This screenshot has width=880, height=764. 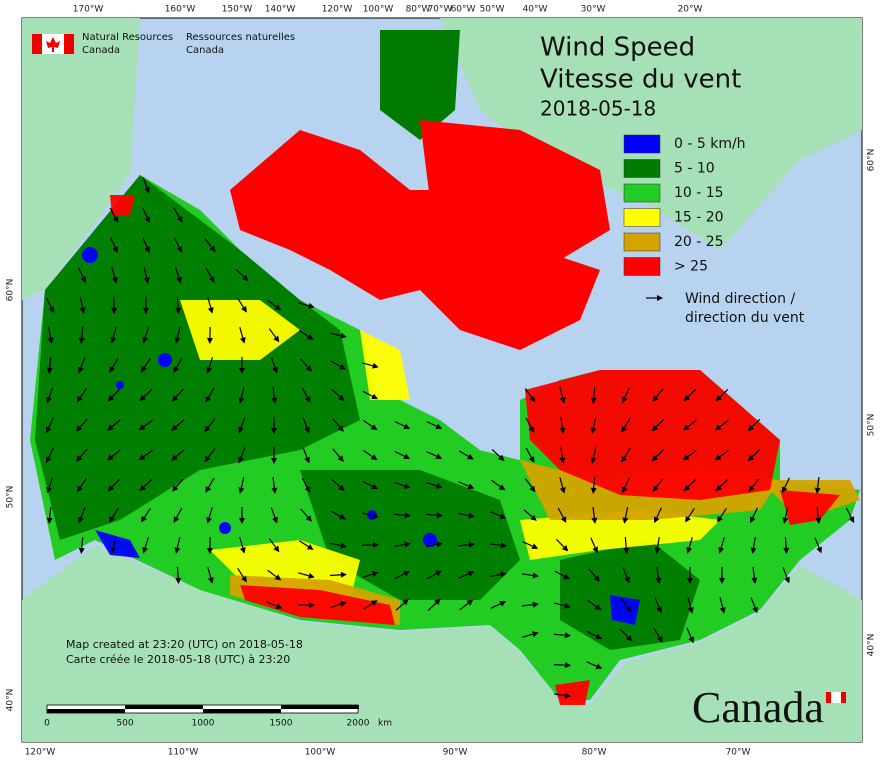 I want to click on top-tick: 30°W, so click(x=593, y=10).